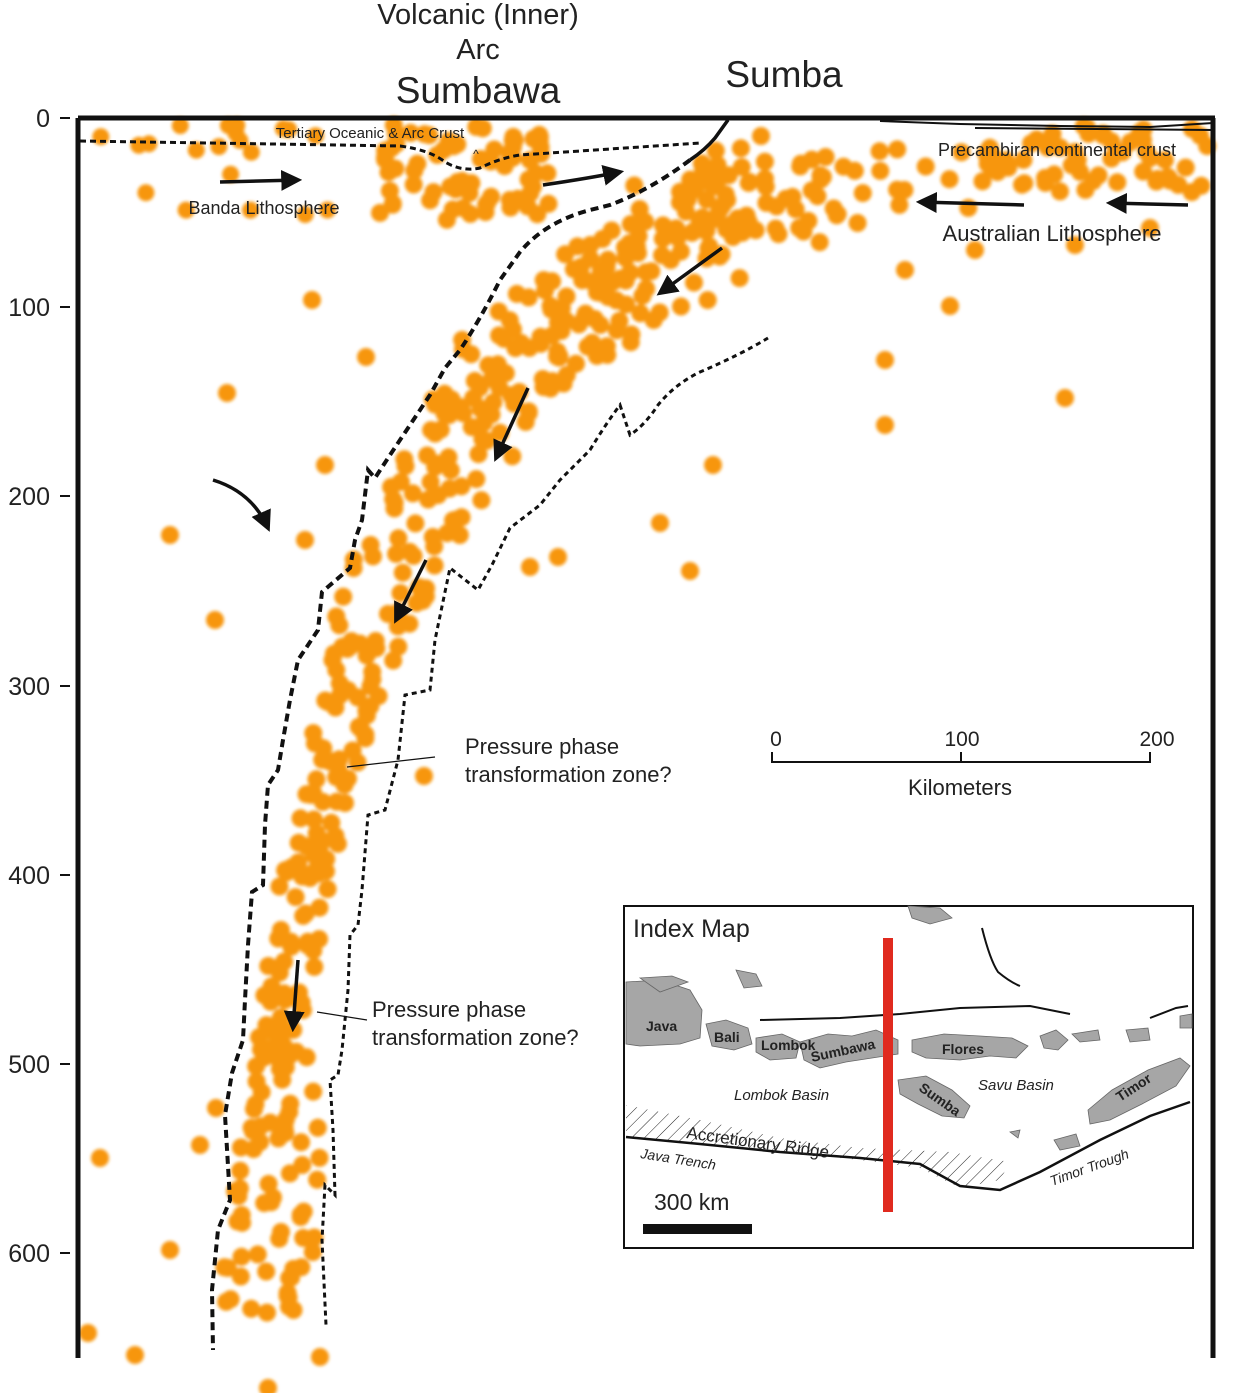 Image resolution: width=1258 pixels, height=1393 pixels. I want to click on island-label-lombok: Lombok, so click(788, 1045).